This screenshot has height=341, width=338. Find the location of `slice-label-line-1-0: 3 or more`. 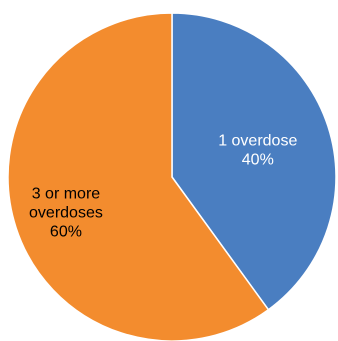

slice-label-line-1-0: 3 or more is located at coordinates (66, 193).